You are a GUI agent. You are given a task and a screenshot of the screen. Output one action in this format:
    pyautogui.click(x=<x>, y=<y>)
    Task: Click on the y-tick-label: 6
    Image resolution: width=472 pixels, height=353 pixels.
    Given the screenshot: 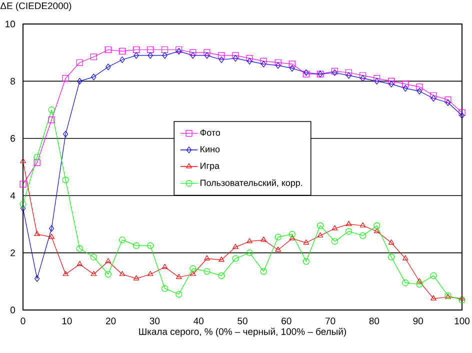 What is the action you would take?
    pyautogui.click(x=12, y=138)
    